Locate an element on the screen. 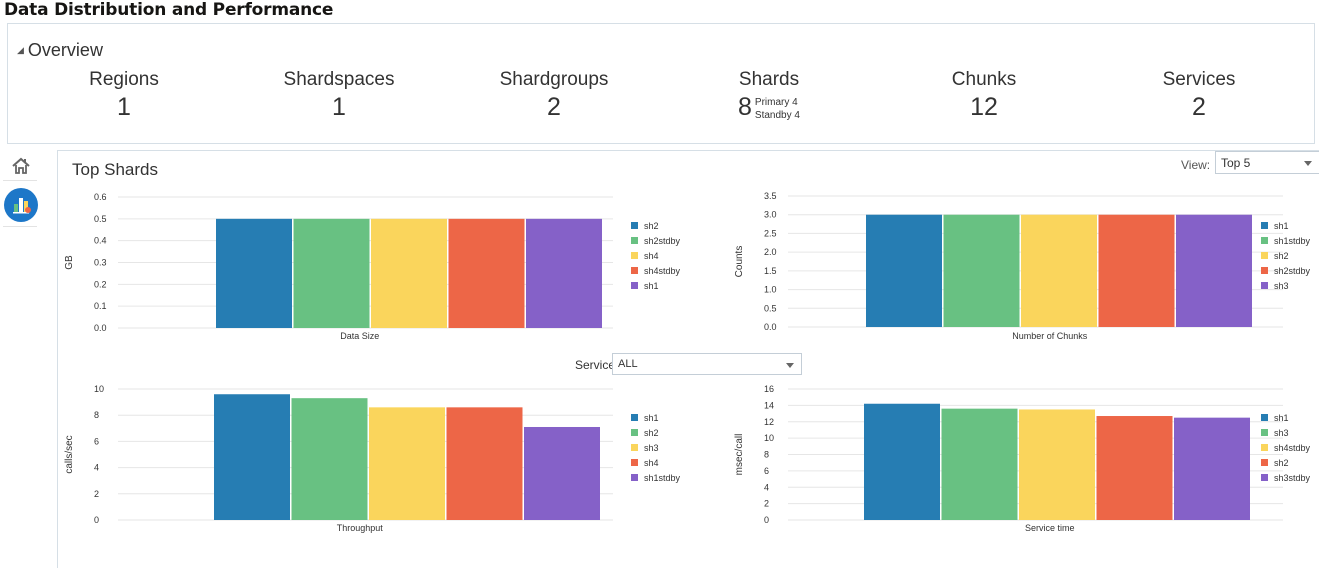 The height and width of the screenshot is (568, 1319). y-tick-label: 0.0 is located at coordinates (770, 327).